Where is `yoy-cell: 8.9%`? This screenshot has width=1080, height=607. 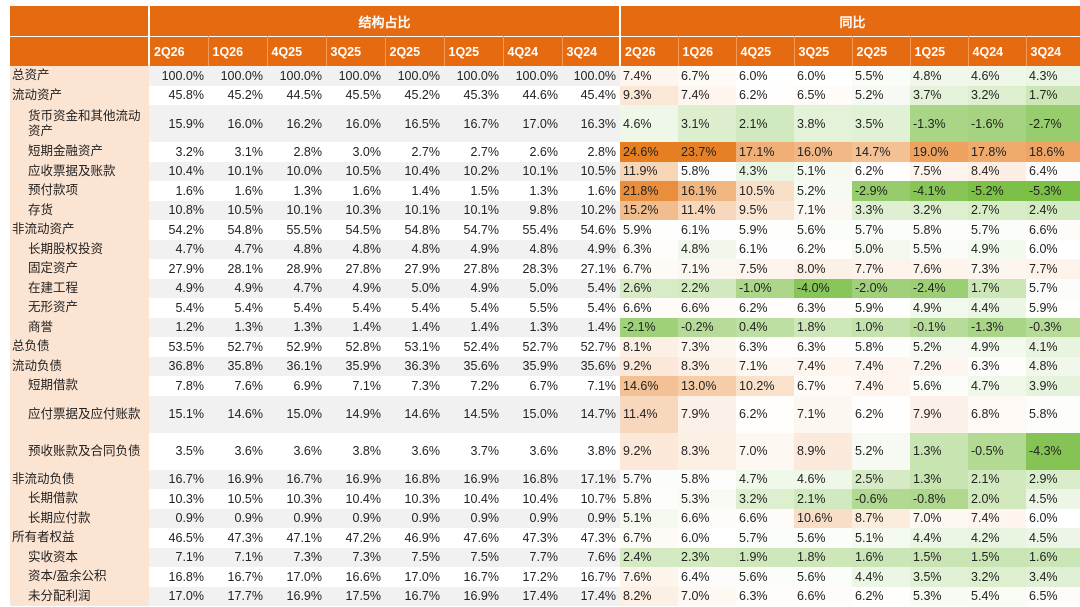 yoy-cell: 8.9% is located at coordinates (823, 451).